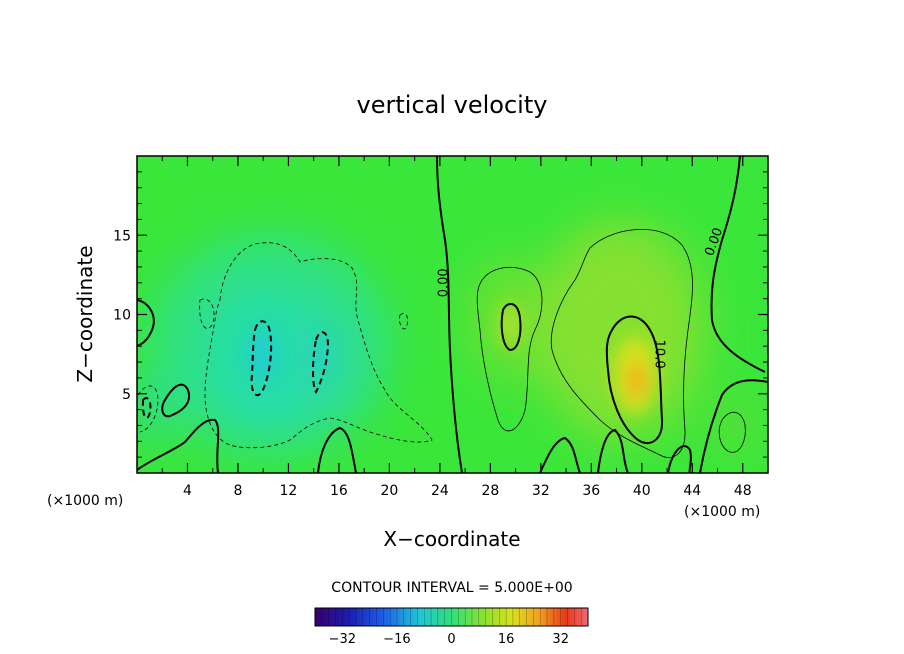 The image size is (904, 654). I want to click on x-unit-left-label: (×1000 m), so click(85, 501).